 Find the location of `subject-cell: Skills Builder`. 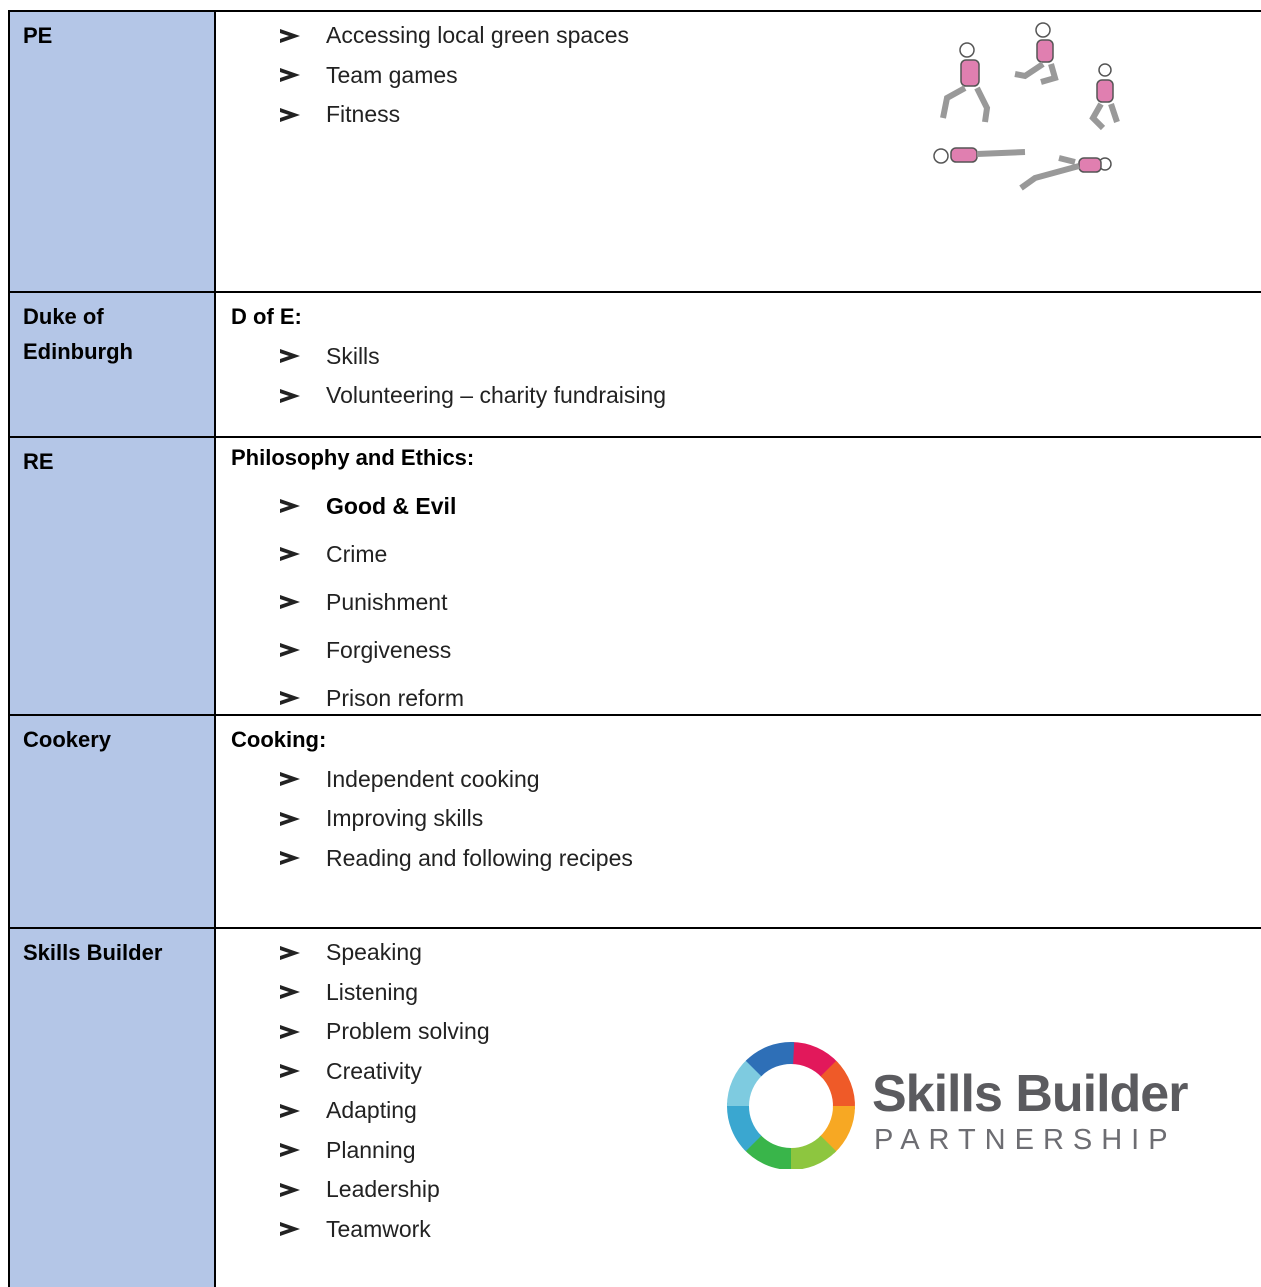

subject-cell: Skills Builder is located at coordinates (112, 1108).